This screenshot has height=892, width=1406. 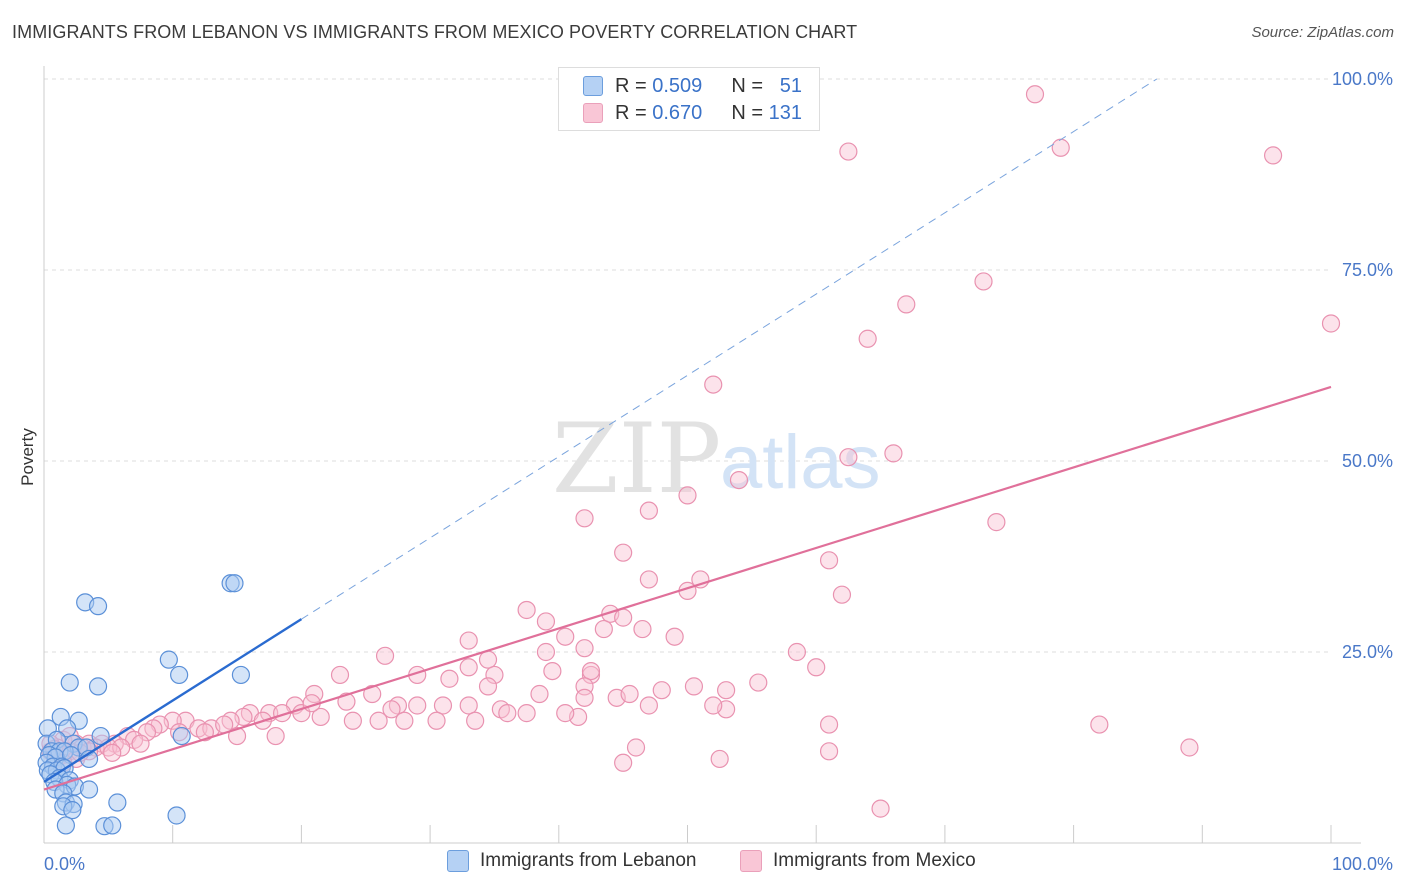 What do you see at coordinates (27, 457) in the screenshot?
I see `y-axis-label: Poverty` at bounding box center [27, 457].